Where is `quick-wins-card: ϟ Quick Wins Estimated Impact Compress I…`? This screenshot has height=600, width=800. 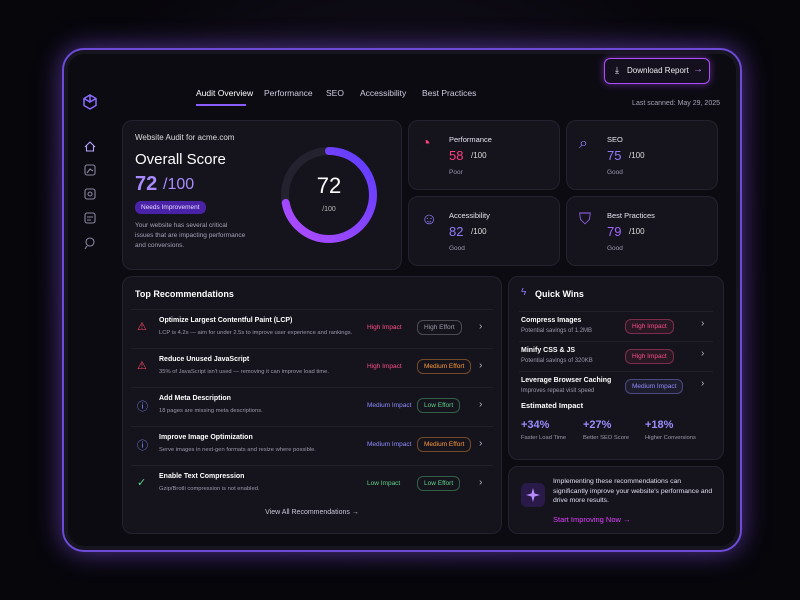
quick-wins-card: ϟ Quick Wins Estimated Impact Compress I… is located at coordinates (616, 368).